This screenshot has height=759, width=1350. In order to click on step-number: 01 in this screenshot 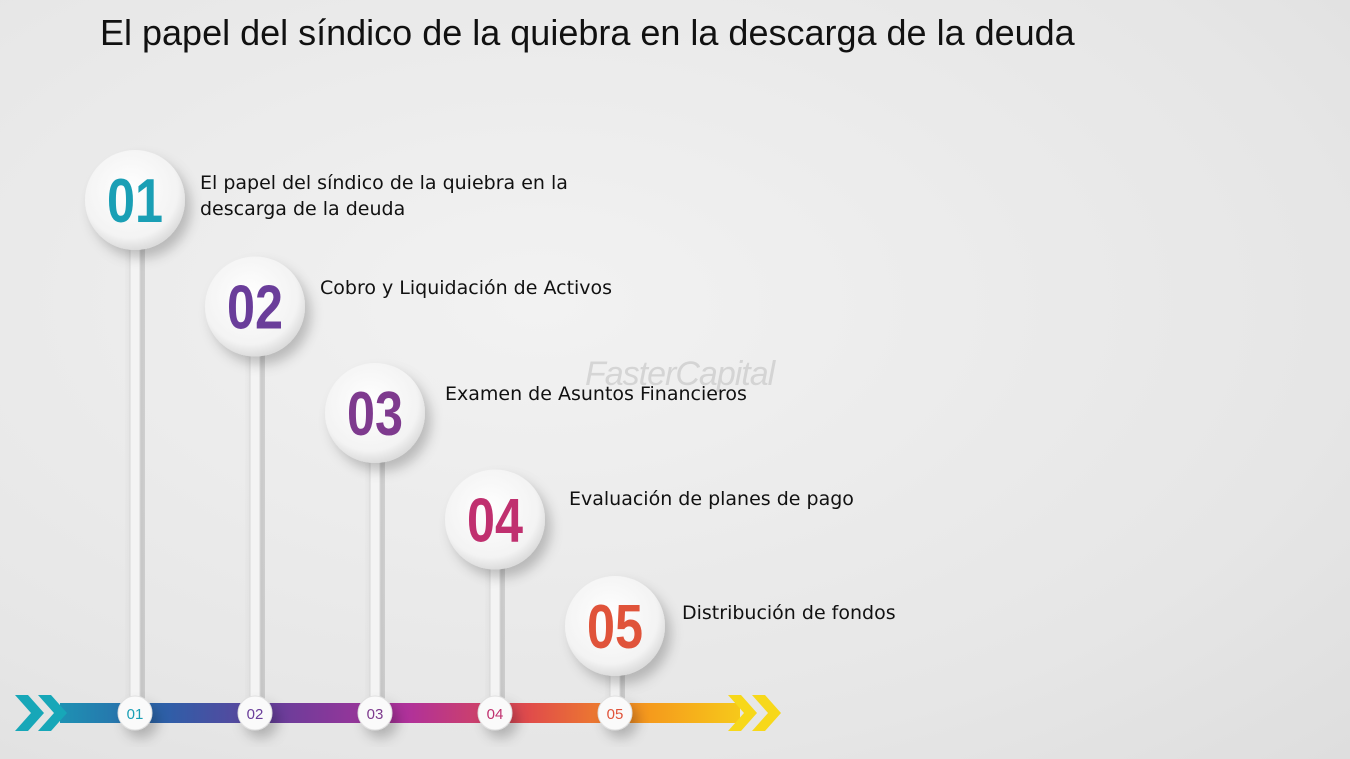, I will do `click(135, 201)`.